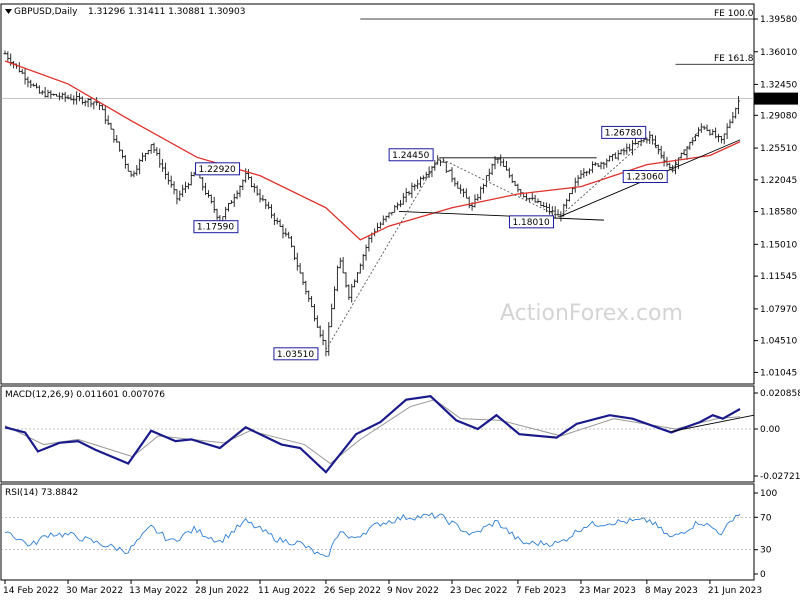 This screenshot has width=800, height=600. I want to click on correction-dashed-line, so click(660, 153).